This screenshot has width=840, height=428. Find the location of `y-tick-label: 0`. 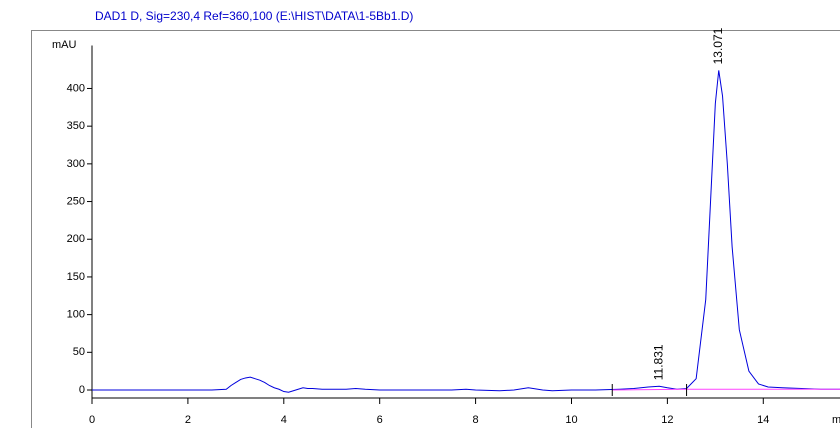

y-tick-label: 0 is located at coordinates (82, 390).